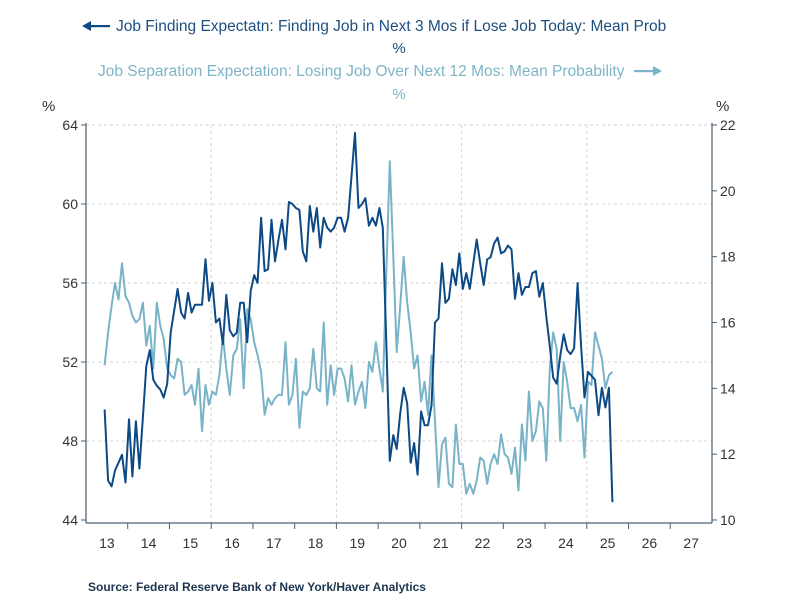 This screenshot has width=800, height=600. What do you see at coordinates (357, 543) in the screenshot?
I see `x-axis-tick-label: 19` at bounding box center [357, 543].